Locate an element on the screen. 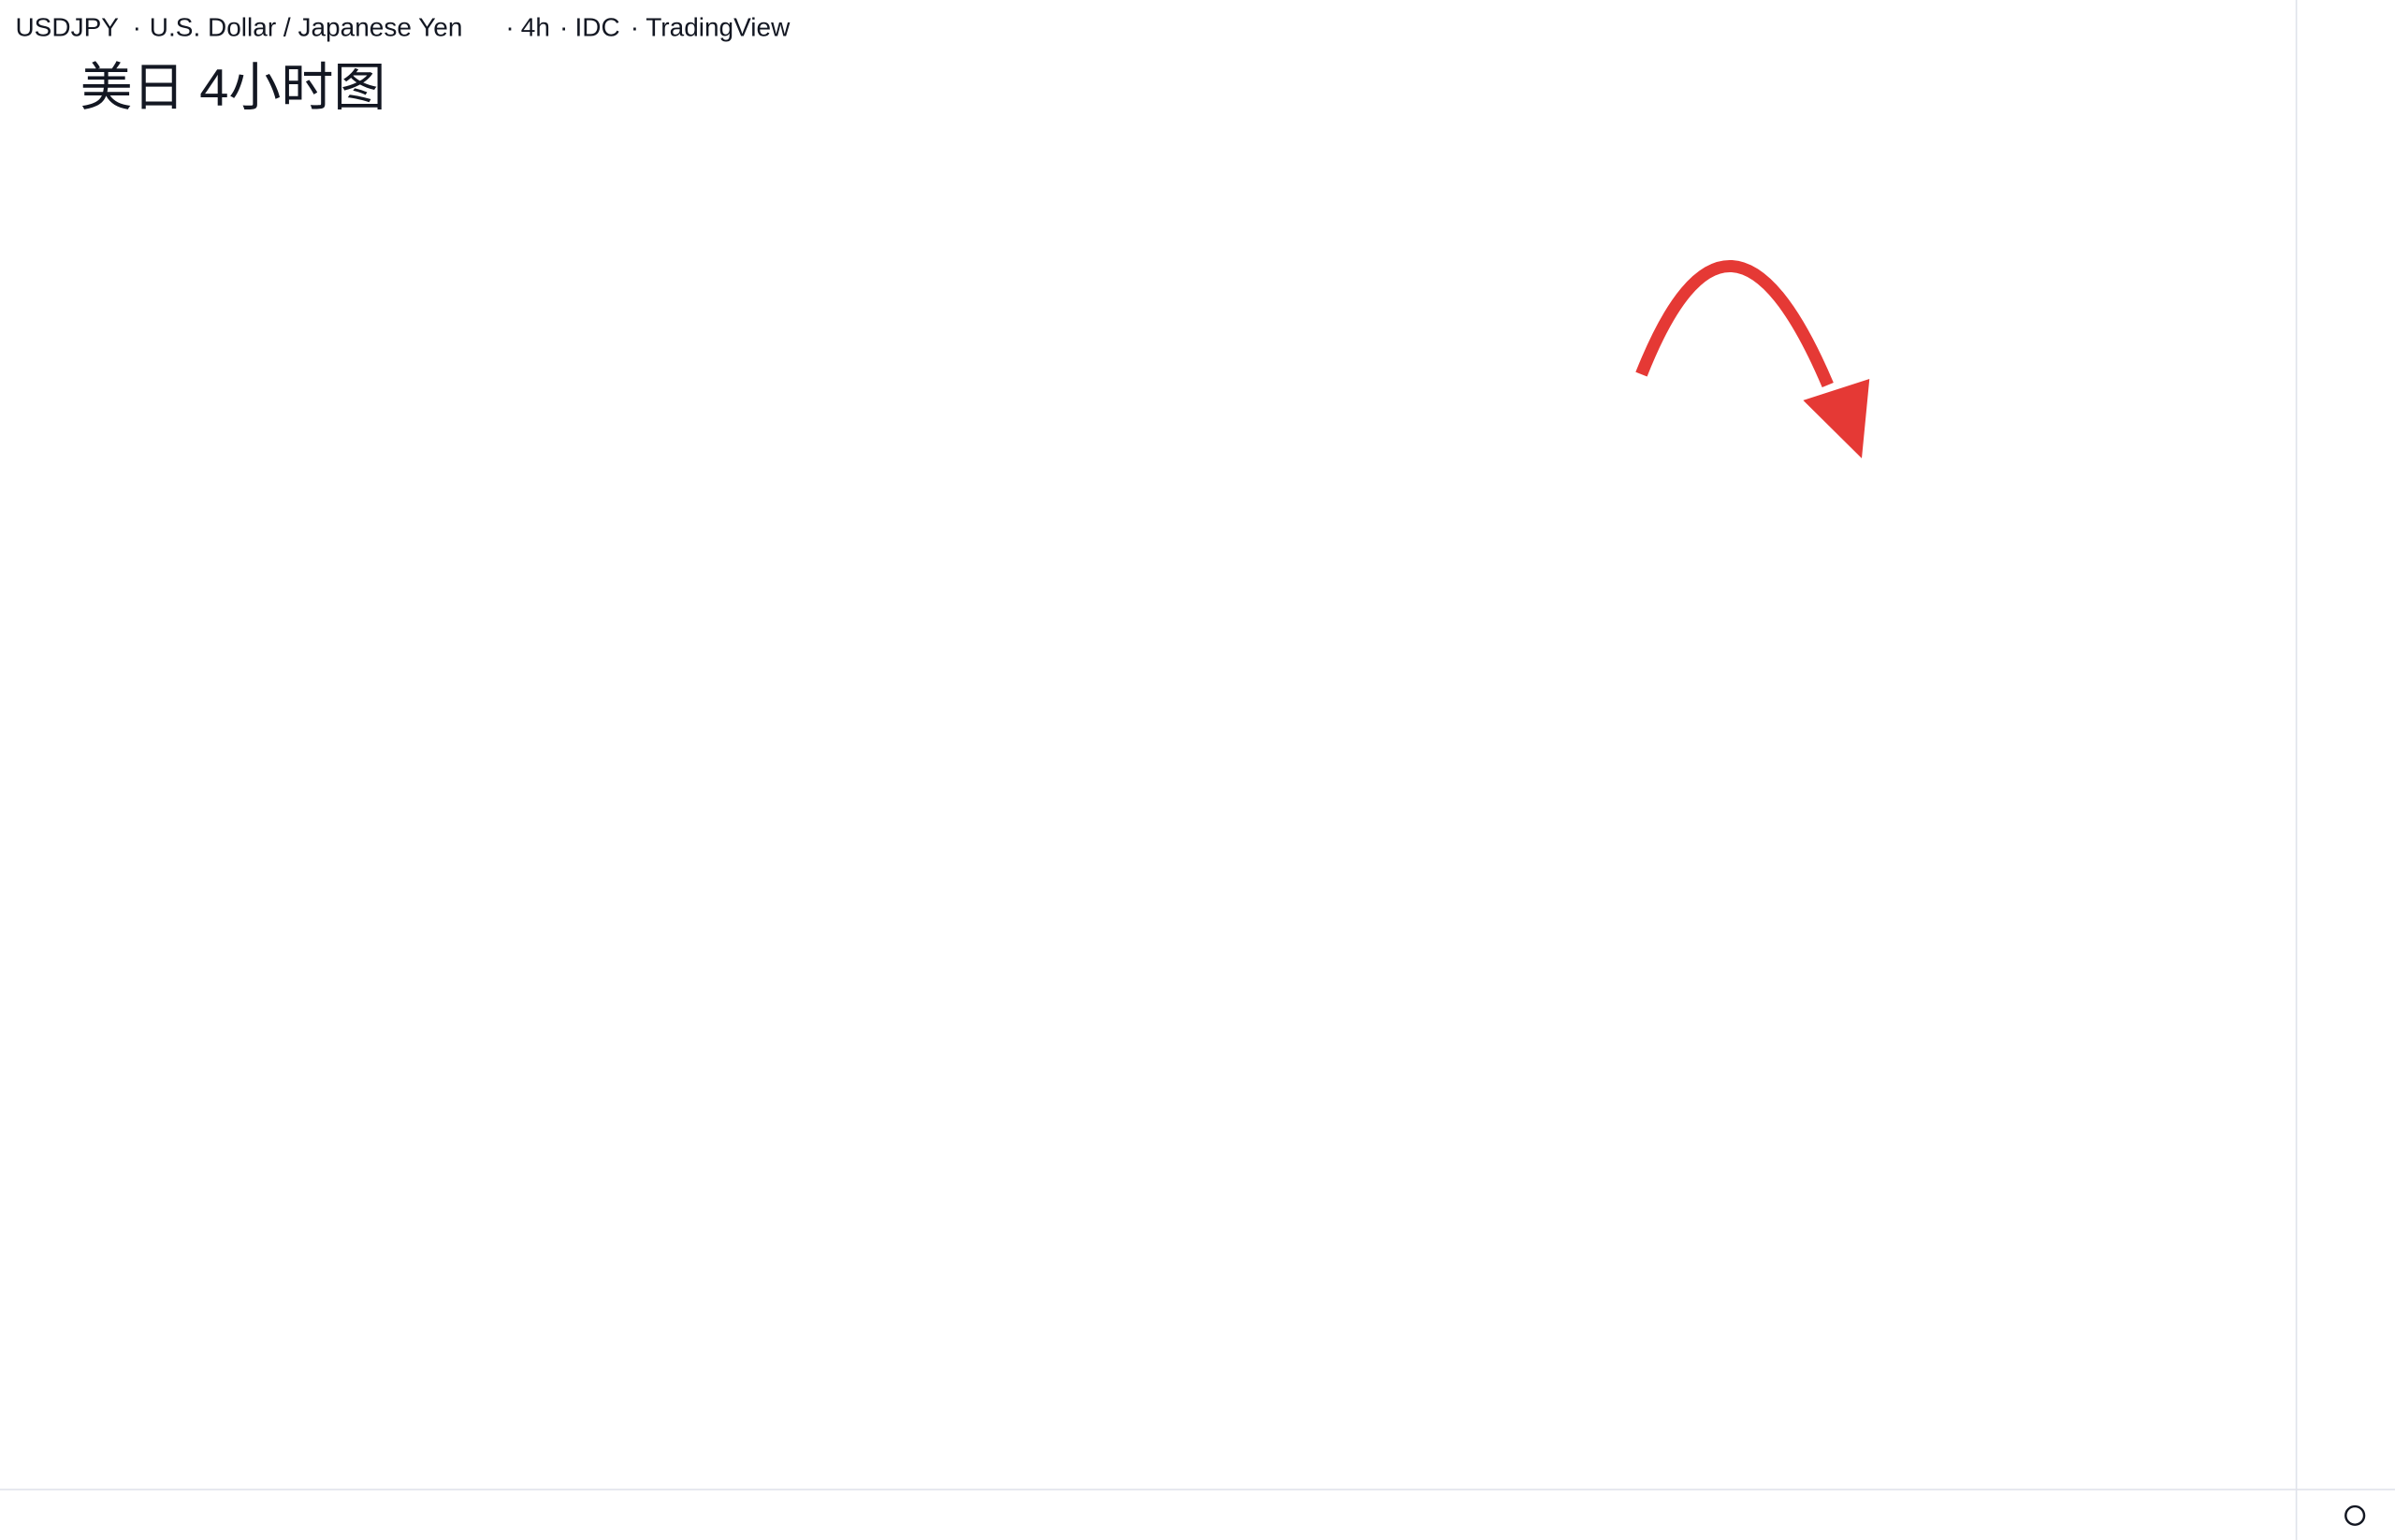 Image resolution: width=2395 pixels, height=1540 pixels. time-axis-panel is located at coordinates (1197, 1515).